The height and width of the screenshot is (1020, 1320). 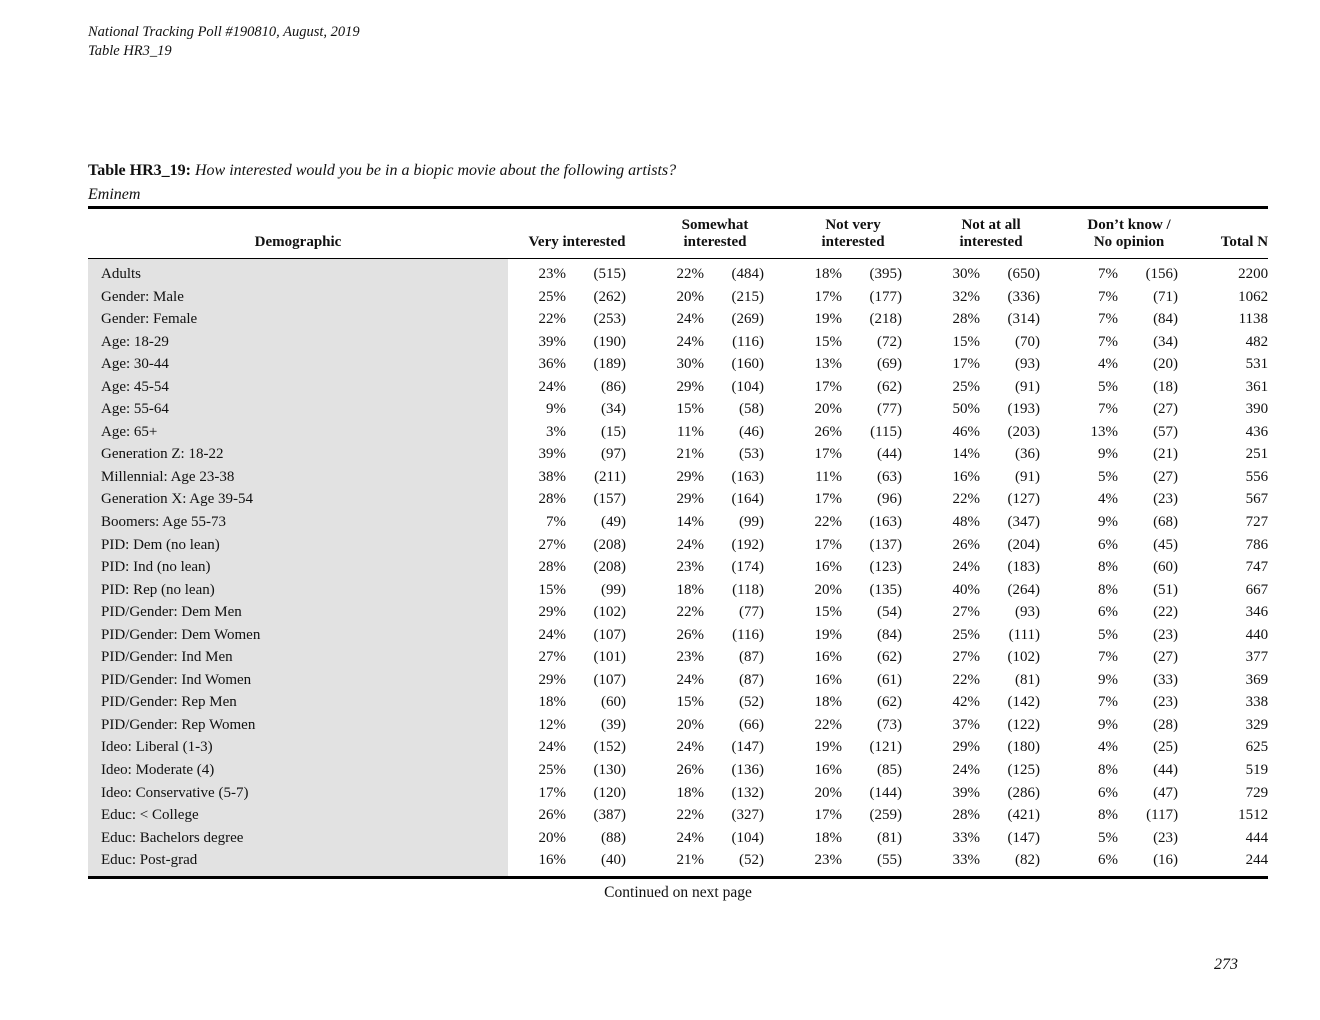 I want to click on cell-dont-know-count: (16), so click(x=1166, y=860).